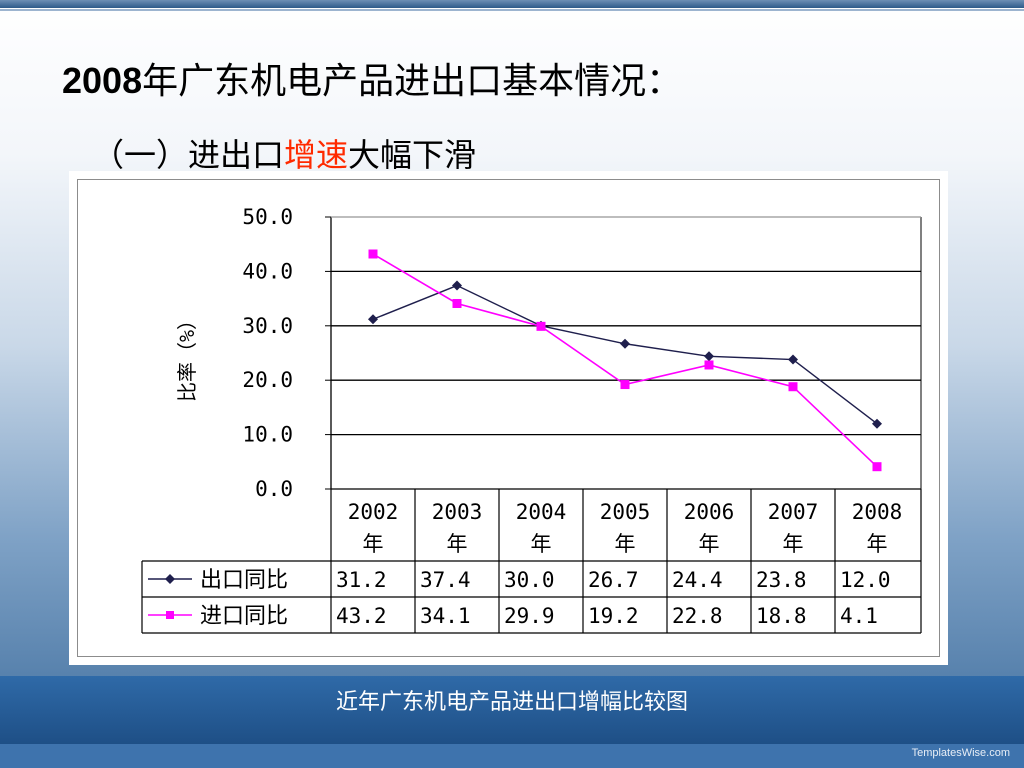  Describe the element at coordinates (529, 616) in the screenshot. I see `data-table-cell: 29.9` at that location.